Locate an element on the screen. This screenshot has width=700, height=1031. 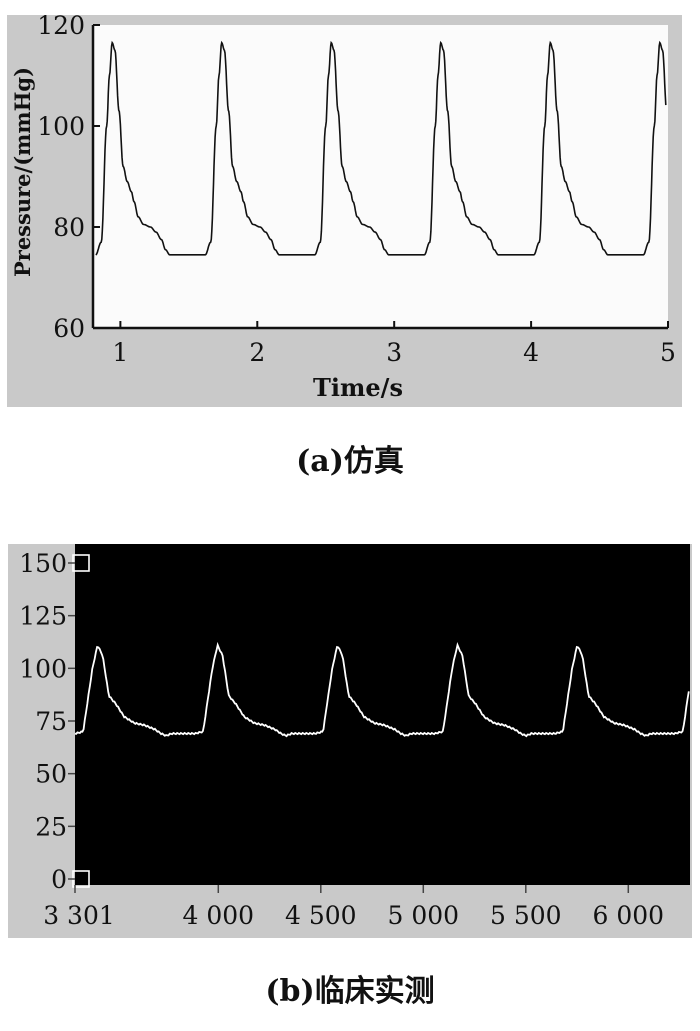
chart-b-xtick-label: 3 301 is located at coordinates (79, 915).